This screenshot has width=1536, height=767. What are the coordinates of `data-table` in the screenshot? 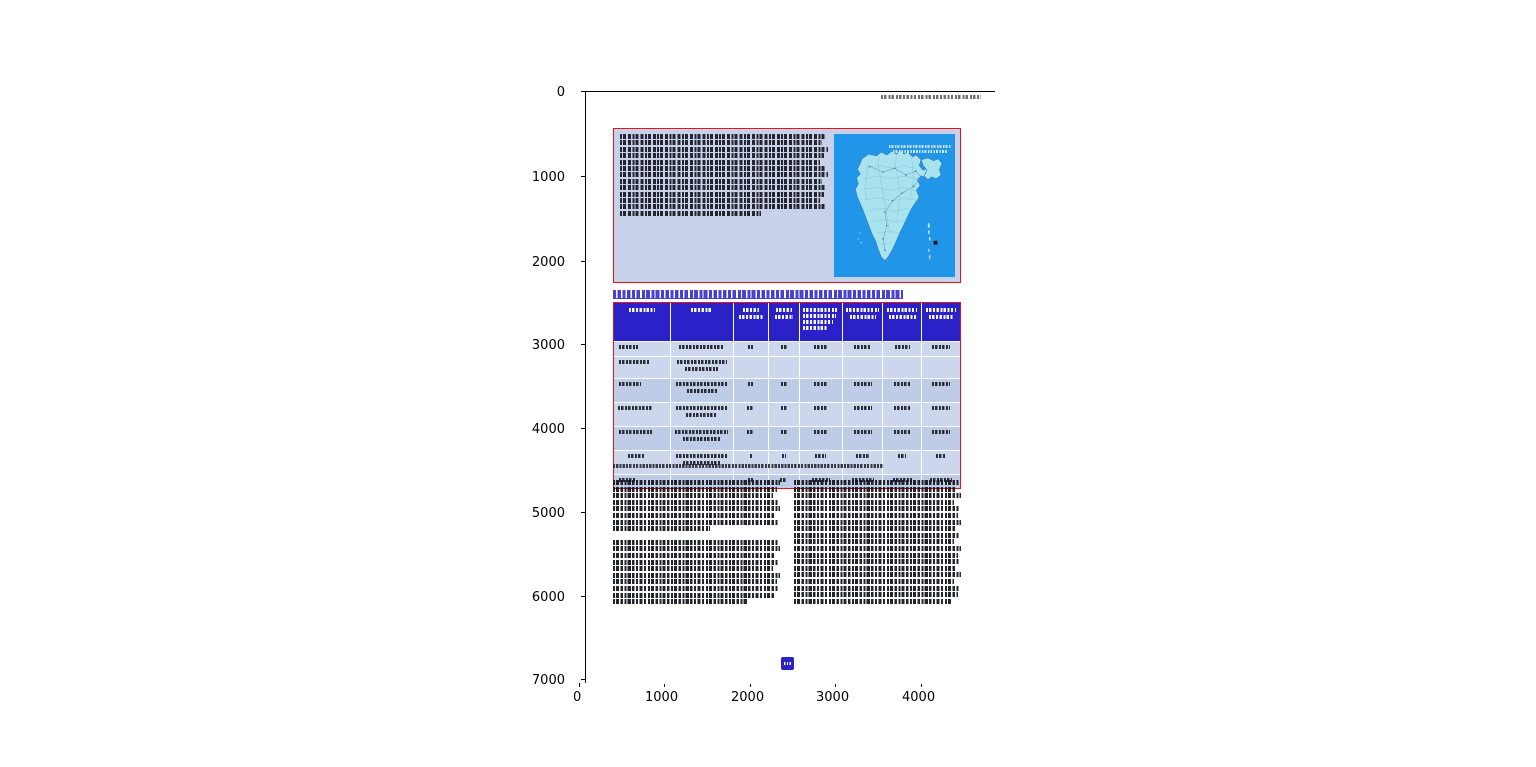 It's located at (787, 395).